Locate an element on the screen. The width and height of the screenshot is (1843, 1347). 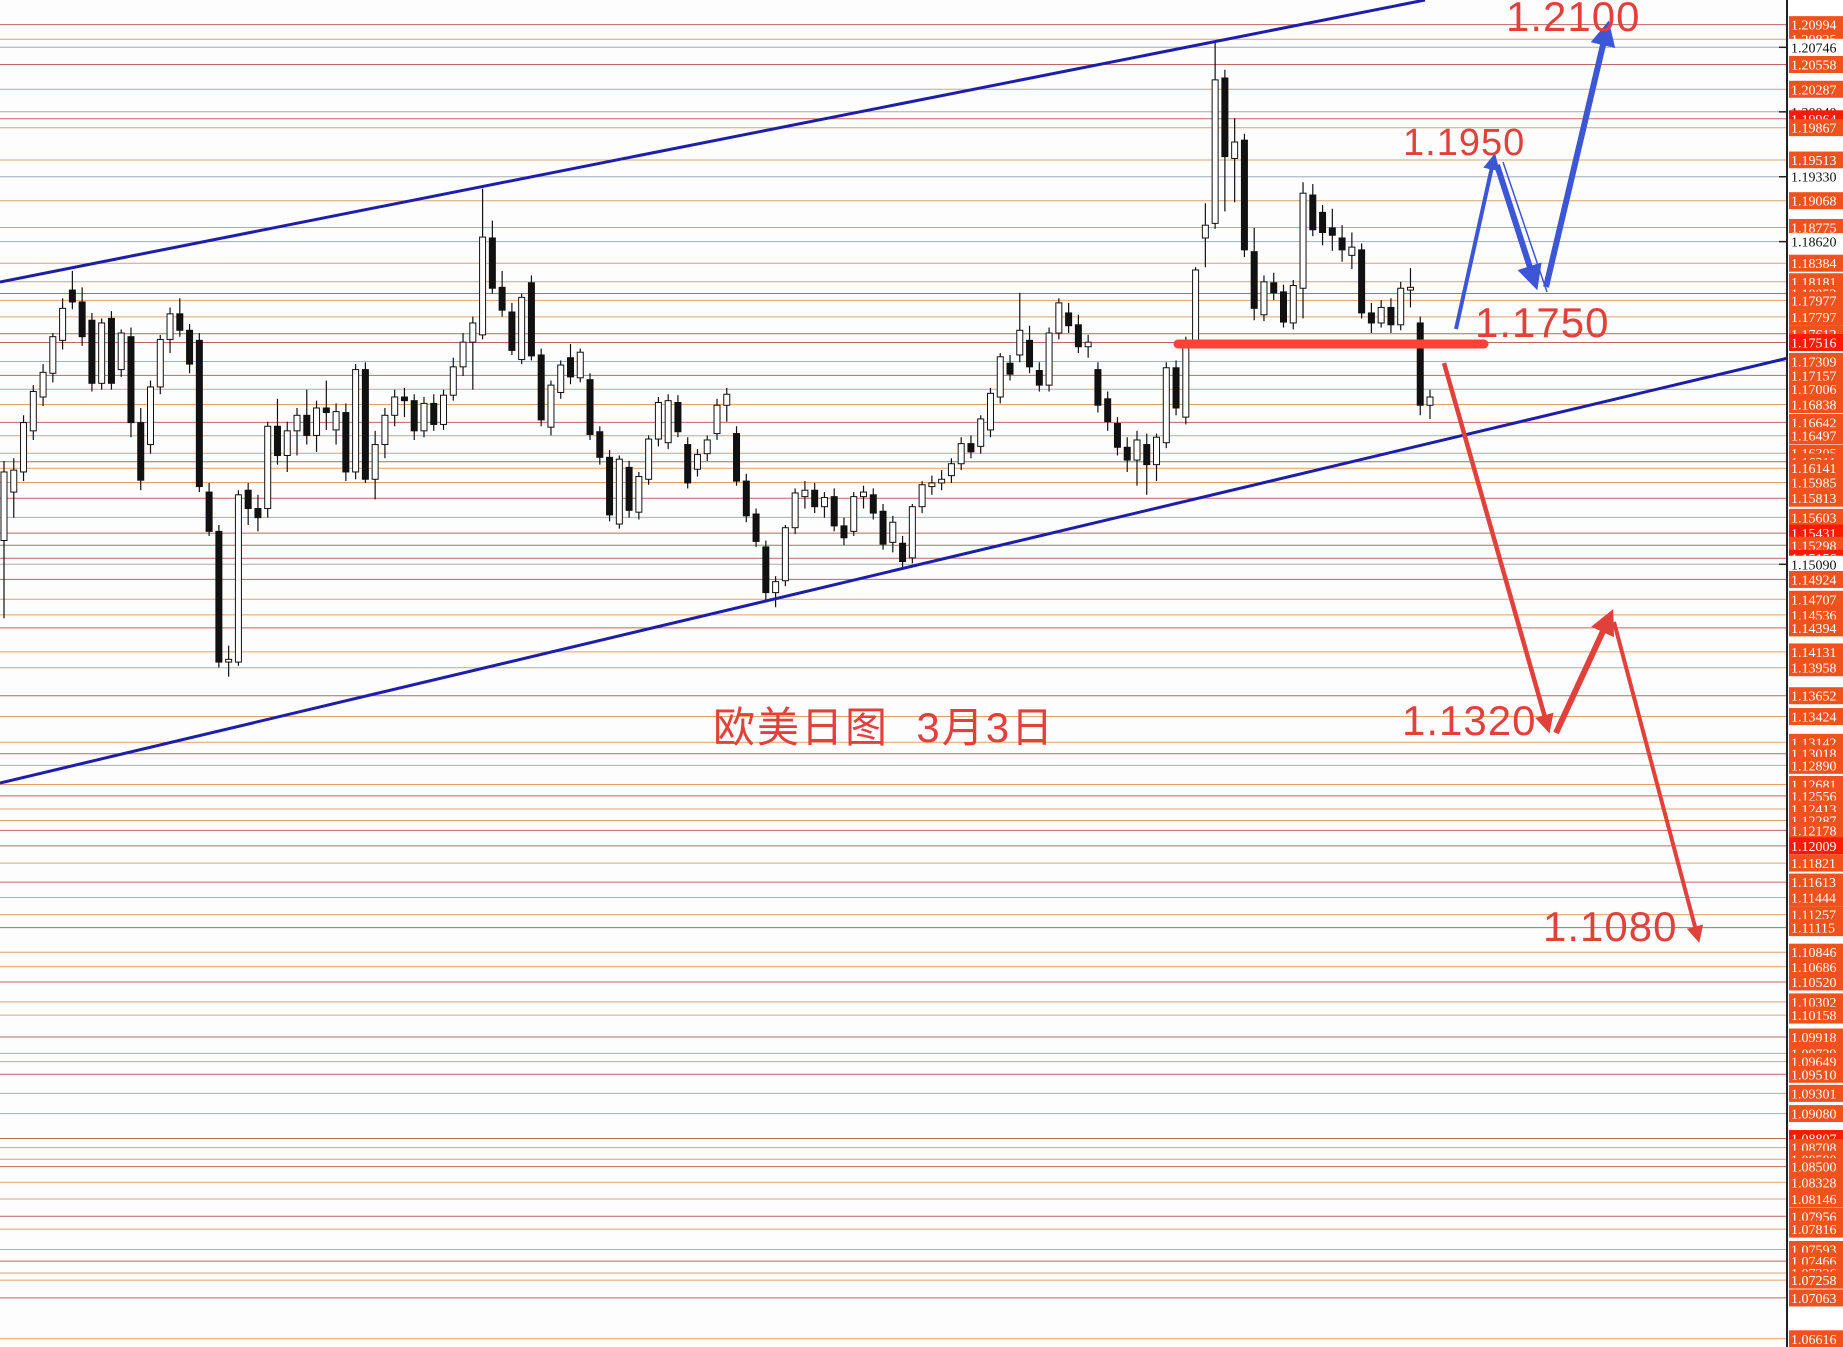
price-scale-label: 1.14394 is located at coordinates (1814, 629).